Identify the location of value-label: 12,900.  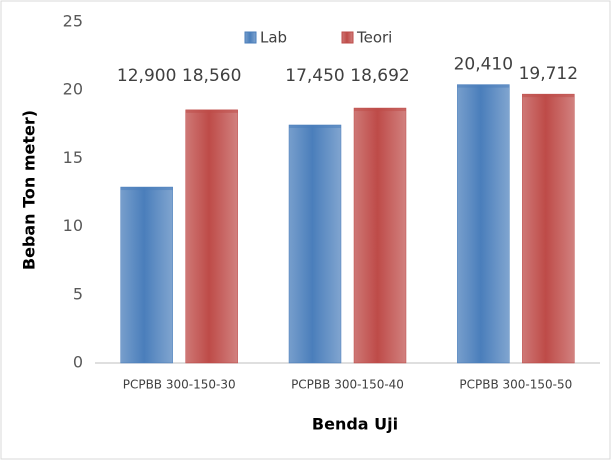
(146, 76).